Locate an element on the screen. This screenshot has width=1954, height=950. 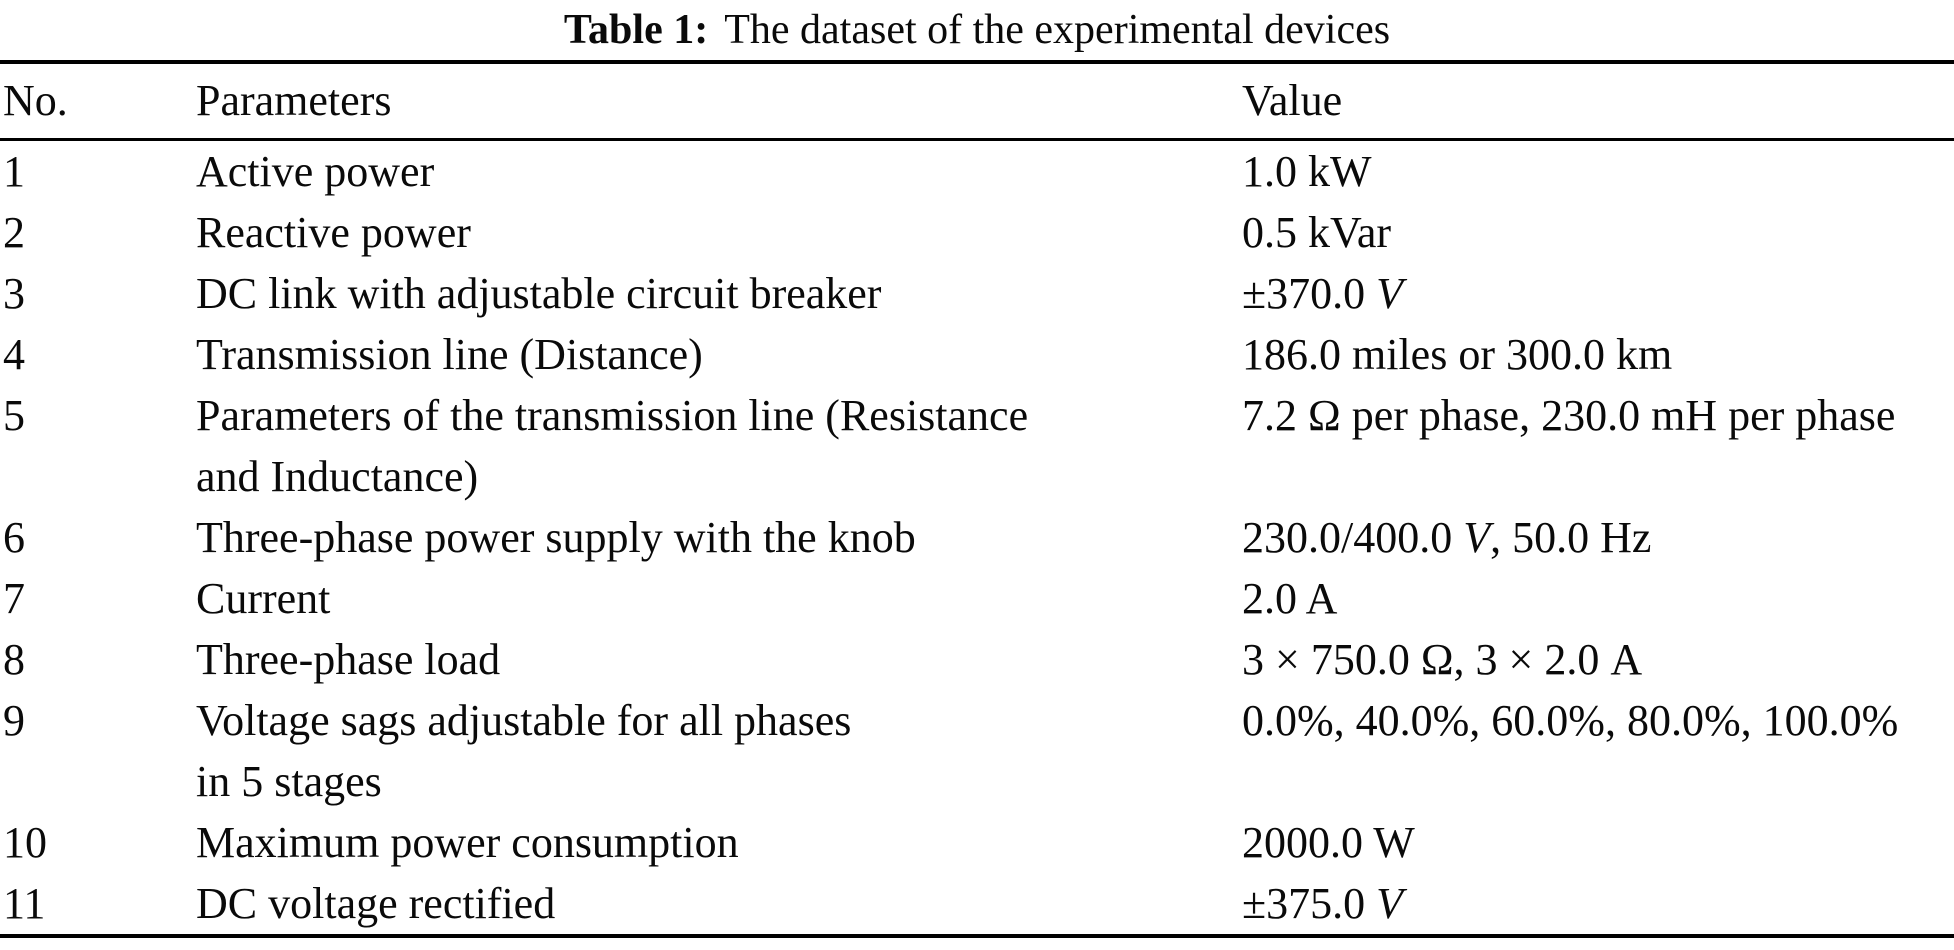
cell-value: 2000.0 W is located at coordinates (1598, 842).